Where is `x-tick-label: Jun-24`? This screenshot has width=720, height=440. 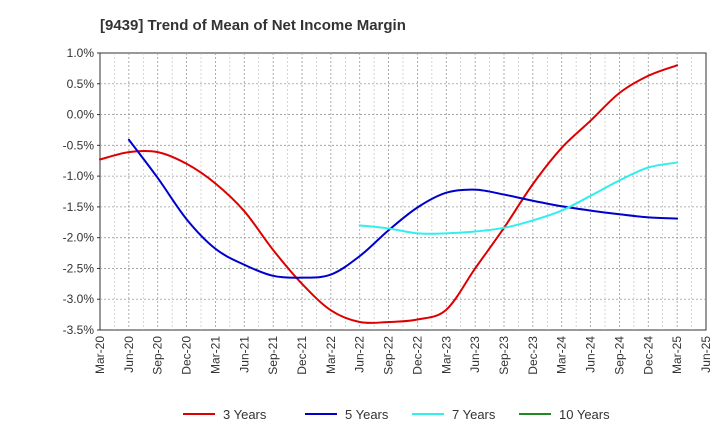 x-tick-label: Jun-24 is located at coordinates (591, 354).